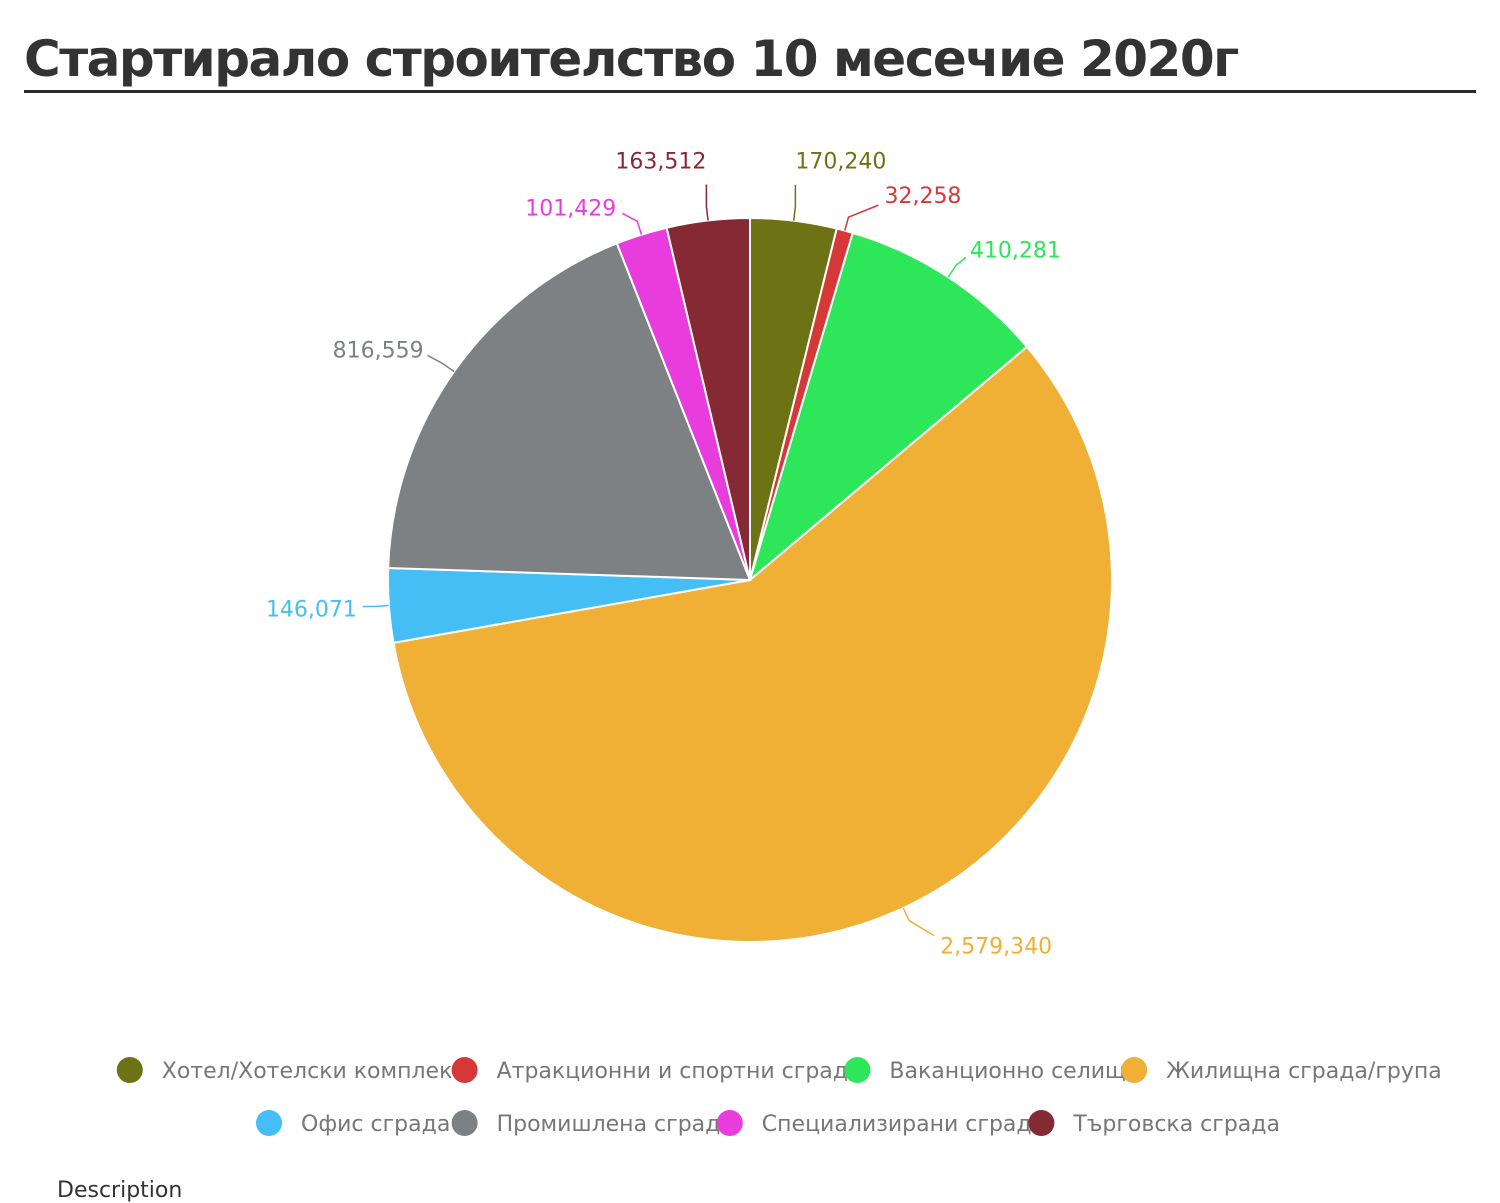 Image resolution: width=1500 pixels, height=1203 pixels. Describe the element at coordinates (996, 947) in the screenshot. I see `data-label: 2,579,340` at that location.